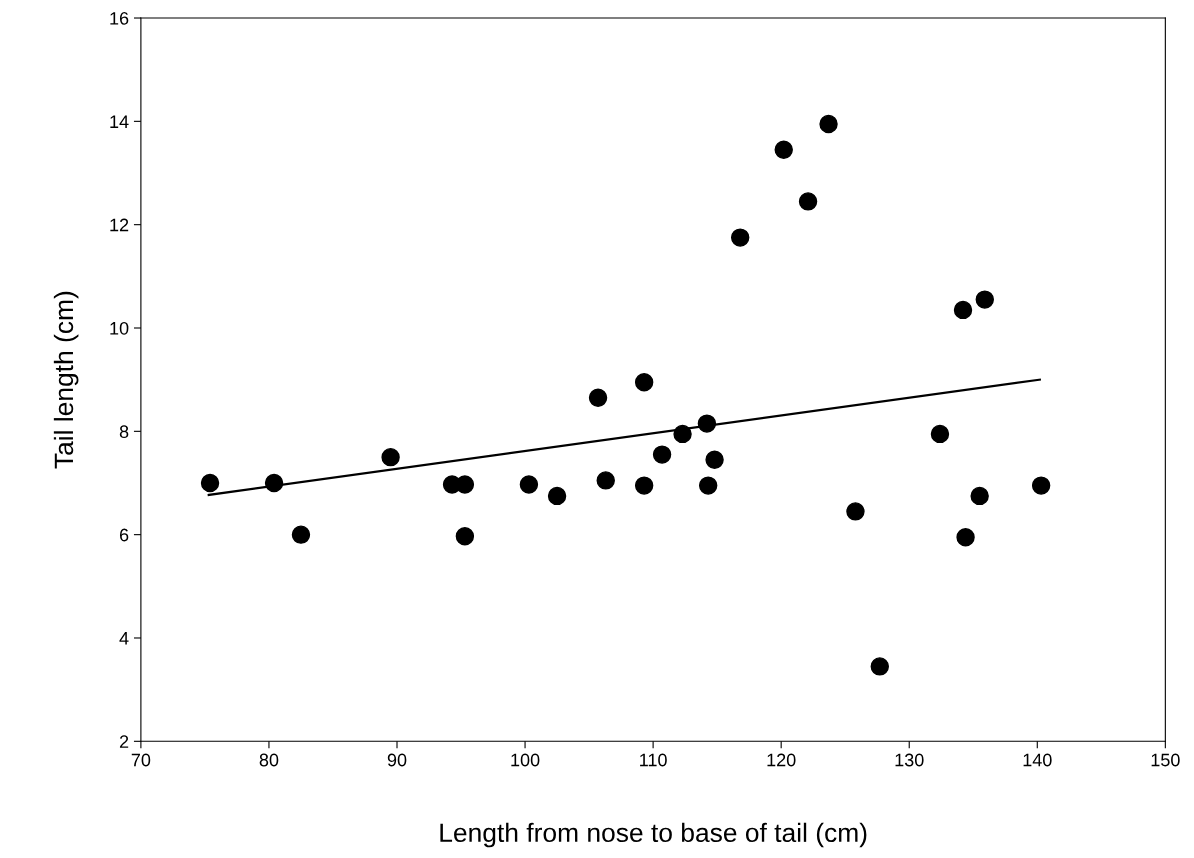 Image resolution: width=1194 pixels, height=858 pixels. What do you see at coordinates (124, 535) in the screenshot?
I see `y-tick-label: 6` at bounding box center [124, 535].